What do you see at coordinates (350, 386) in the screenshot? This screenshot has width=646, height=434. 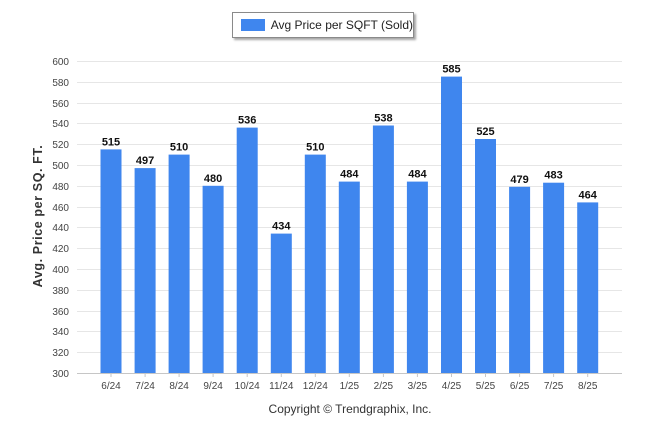 I see `x-tick-label: 1/25` at bounding box center [350, 386].